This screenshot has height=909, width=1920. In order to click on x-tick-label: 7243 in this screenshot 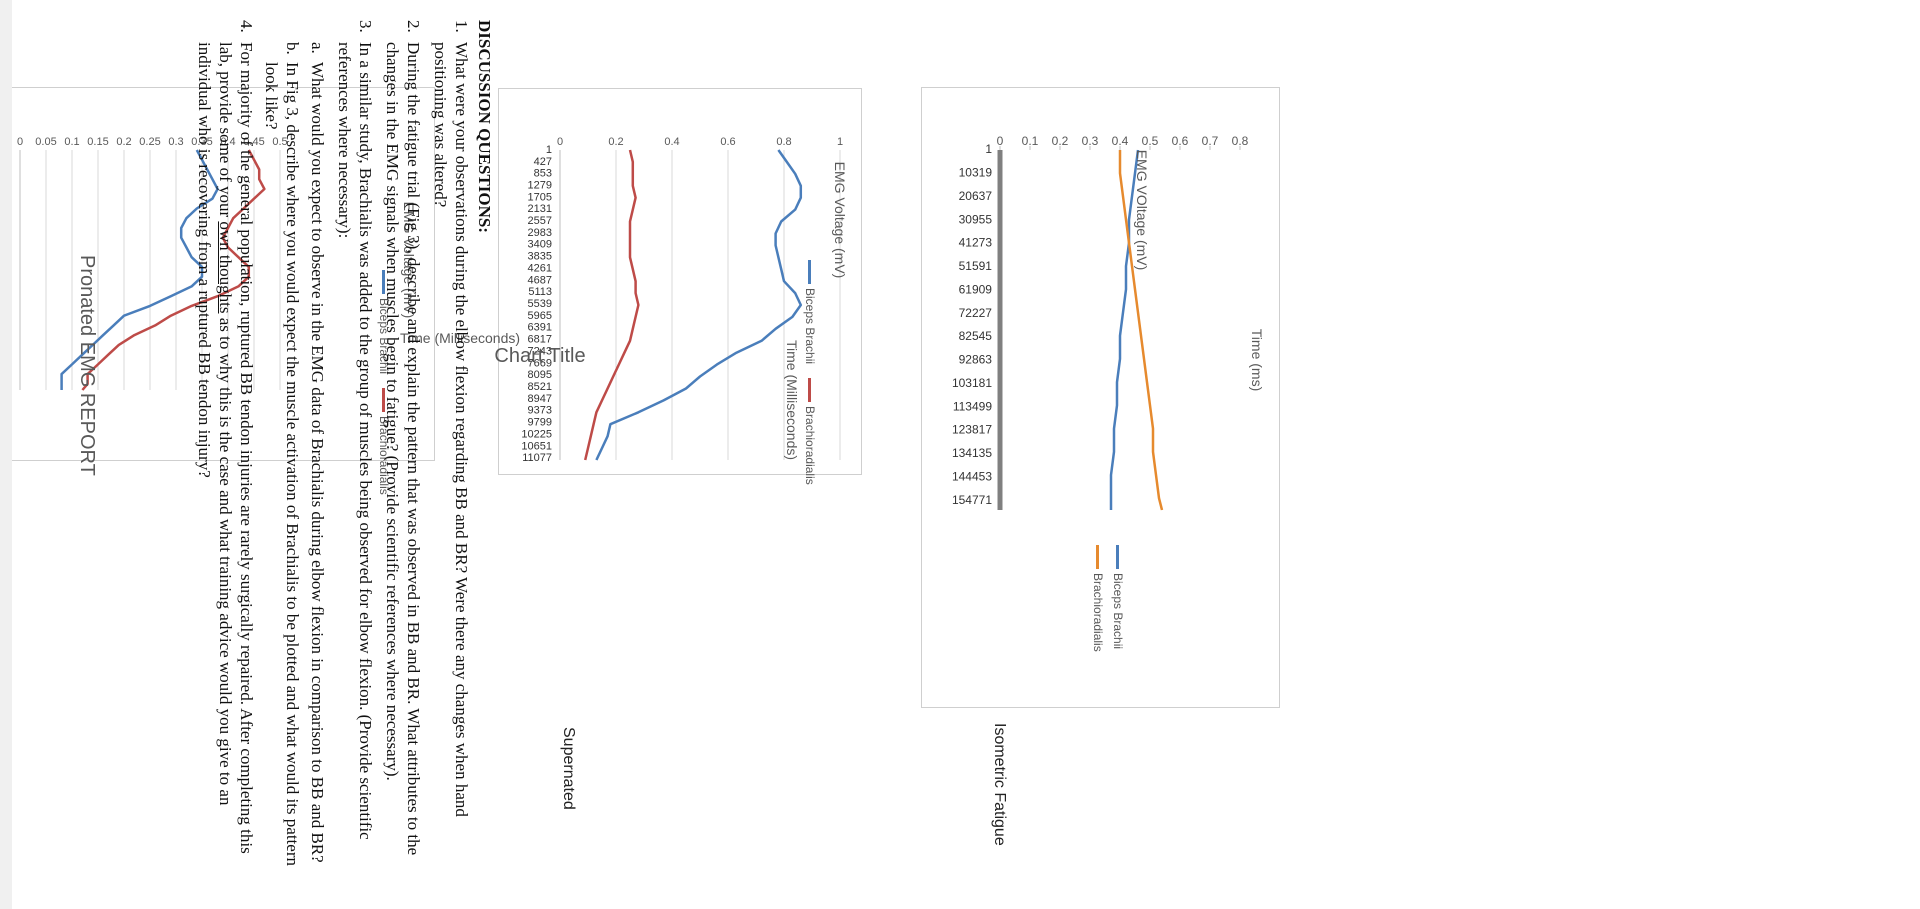, I will do `click(540, 351)`.